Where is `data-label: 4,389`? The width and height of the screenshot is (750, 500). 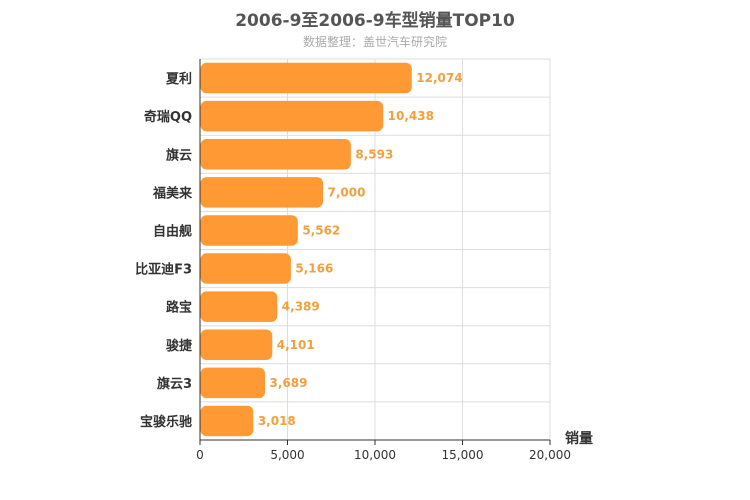
data-label: 4,389 is located at coordinates (301, 307).